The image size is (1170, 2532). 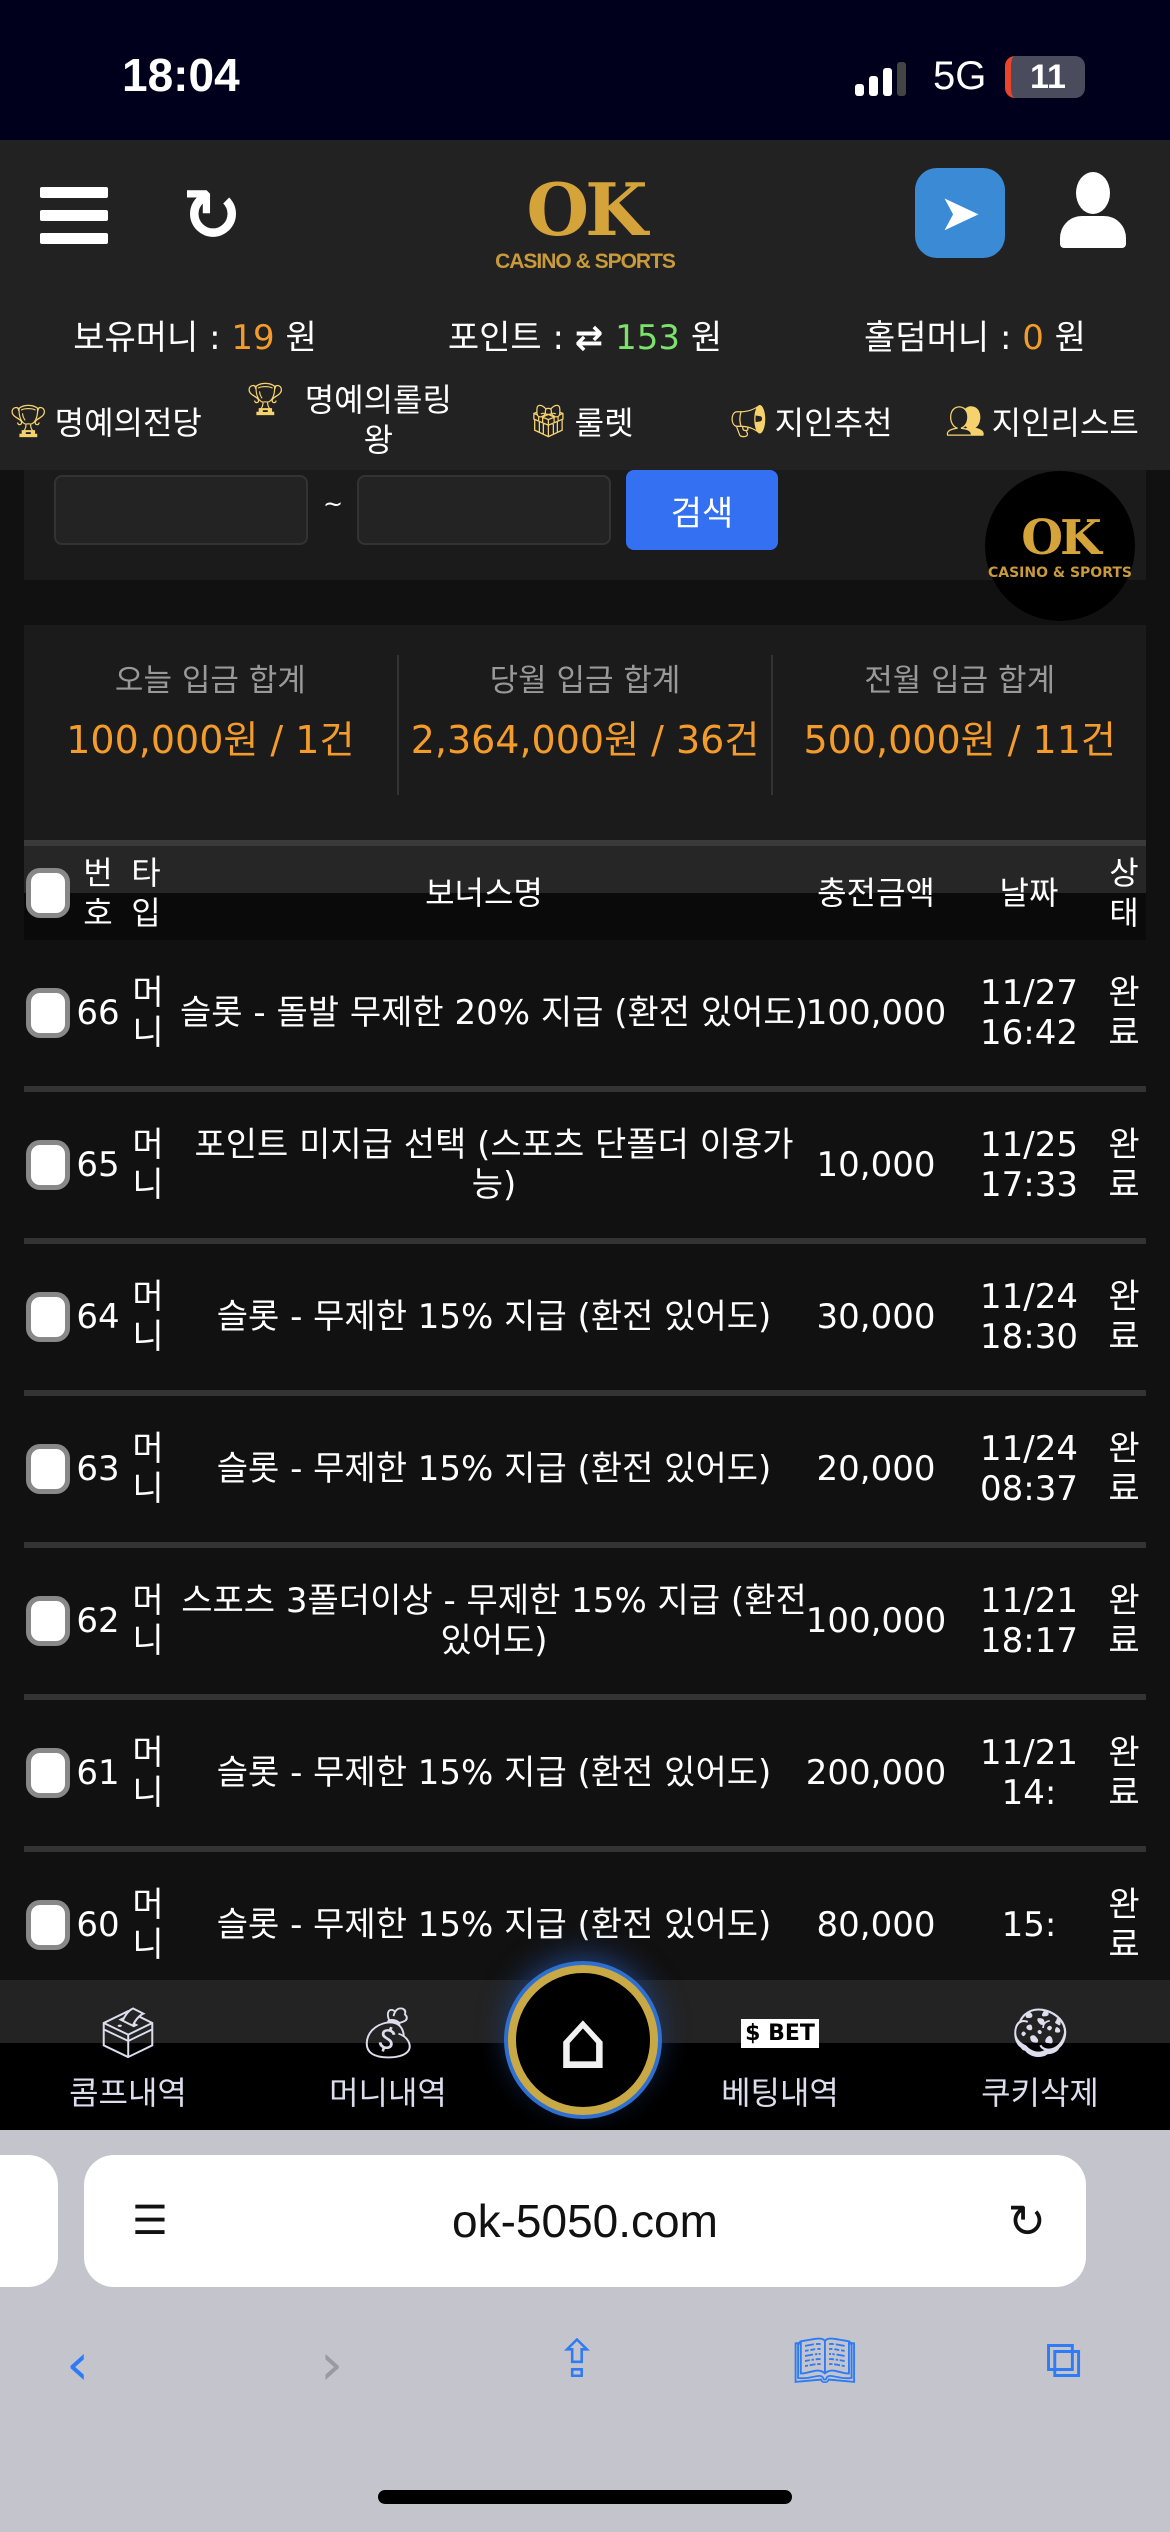 I want to click on balance-points: 포인트 : ⇄ 153 원, so click(x=585, y=338).